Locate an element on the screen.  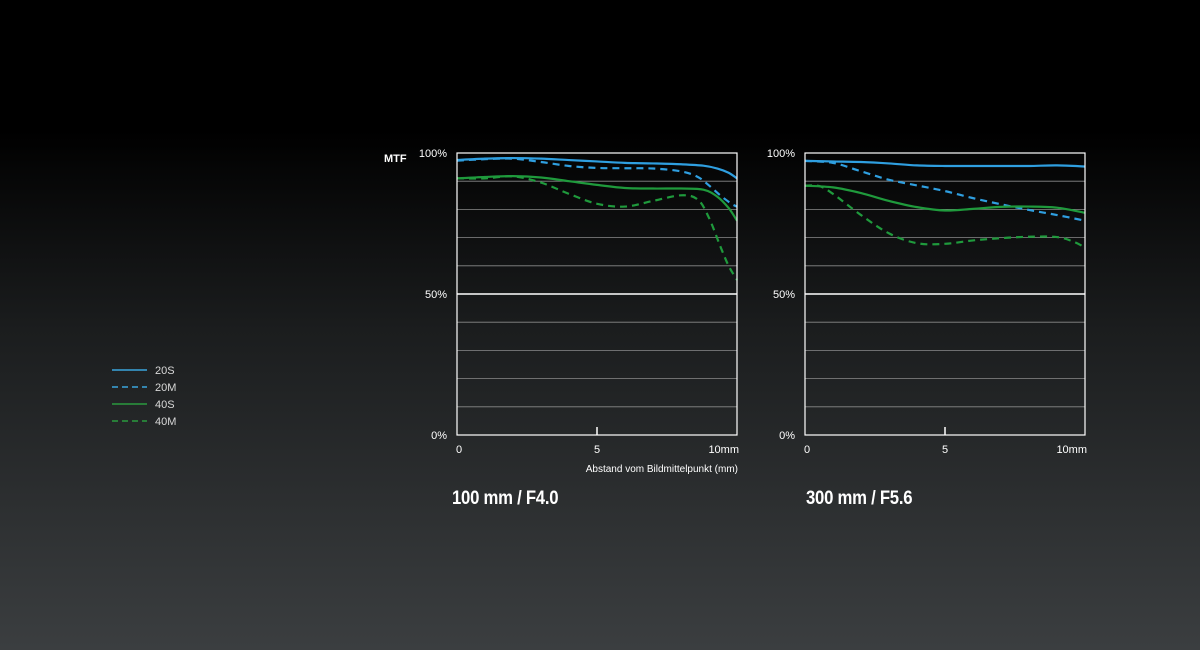
chart-title-100mm: 100 mm / F4.0 is located at coordinates (505, 498).